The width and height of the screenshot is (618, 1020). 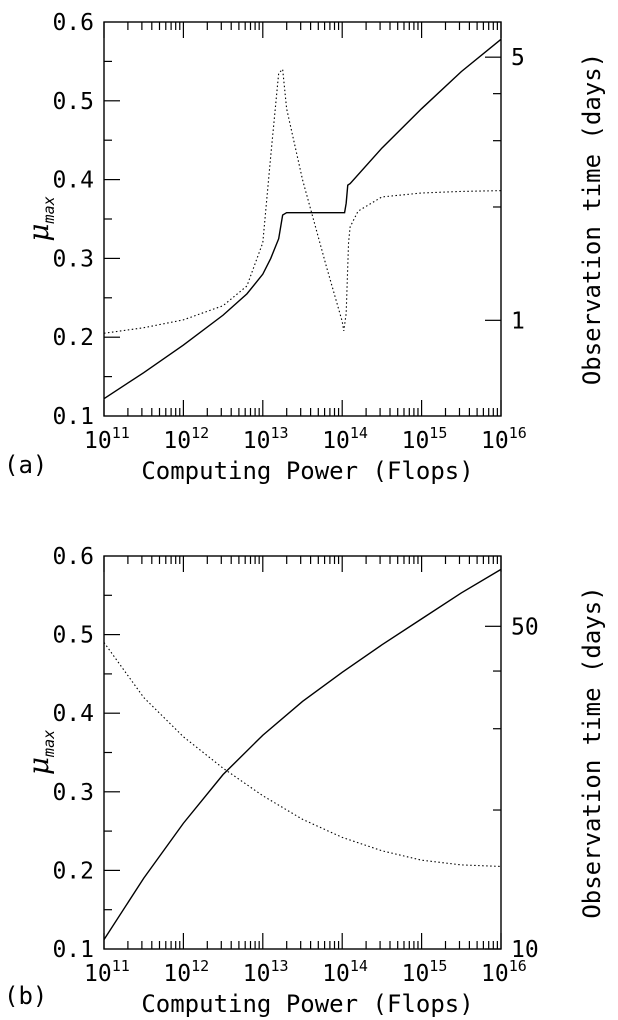 What do you see at coordinates (518, 321) in the screenshot?
I see `y2-tick-label: 1` at bounding box center [518, 321].